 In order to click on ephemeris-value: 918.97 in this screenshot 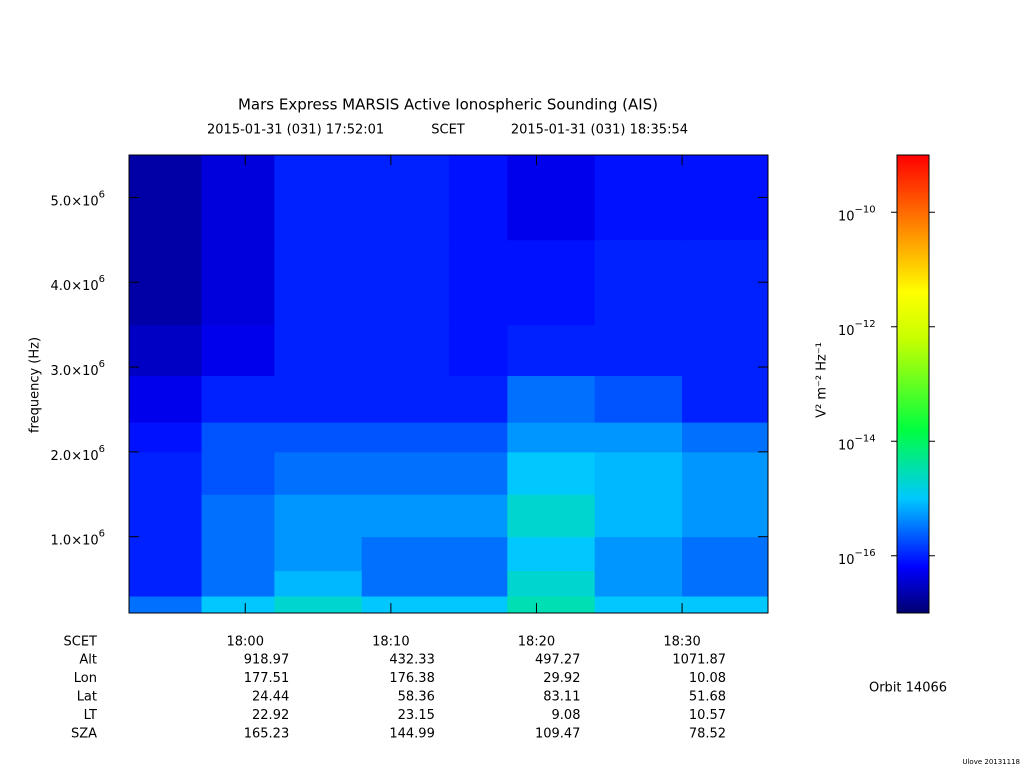, I will do `click(267, 660)`.